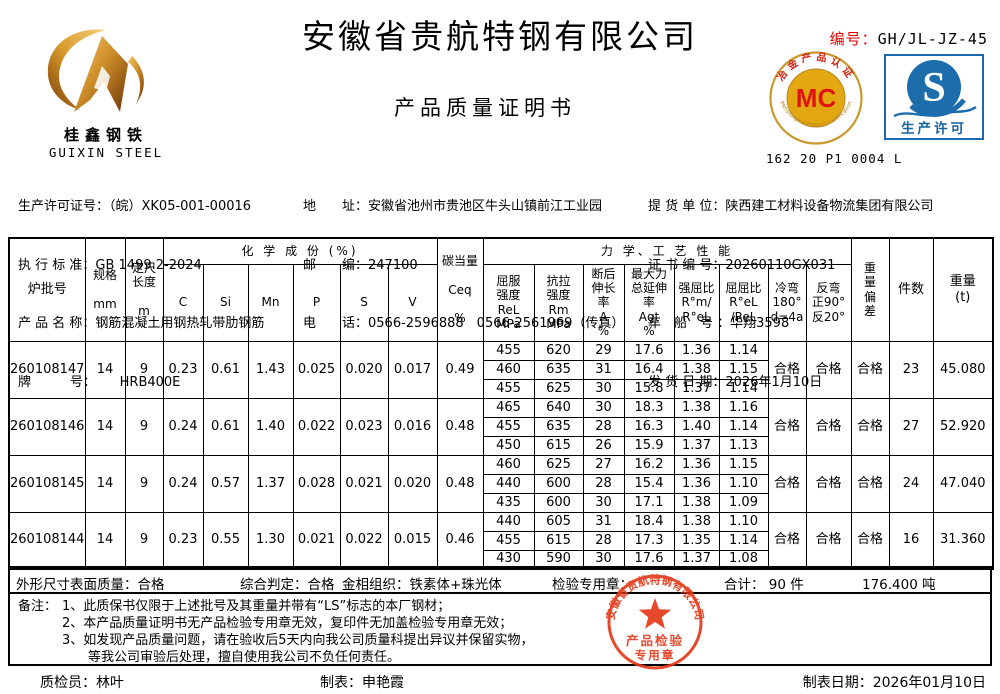  Describe the element at coordinates (485, 108) in the screenshot. I see `document-title: 产品质量证明书` at that location.